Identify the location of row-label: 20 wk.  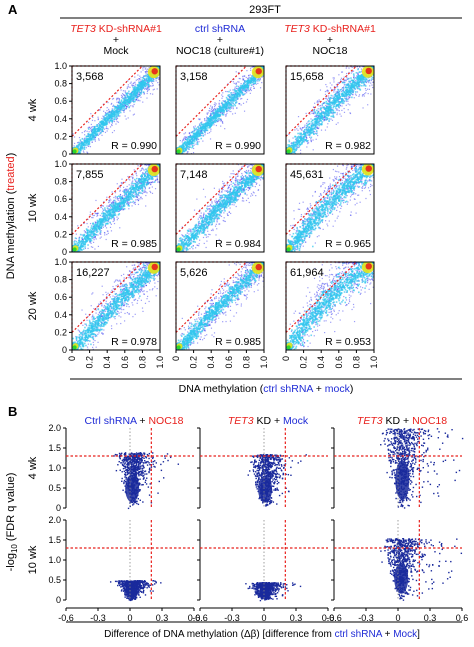
(33, 305).